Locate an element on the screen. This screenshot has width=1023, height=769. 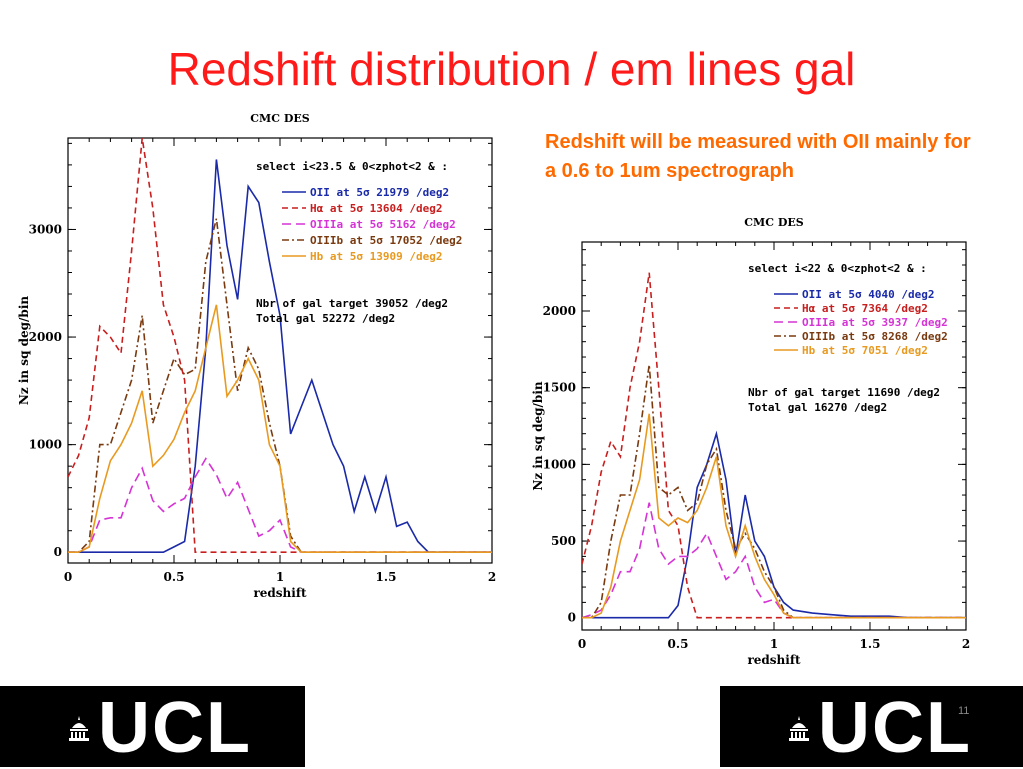
ucl-logo-left: UCL is located at coordinates (152, 727).